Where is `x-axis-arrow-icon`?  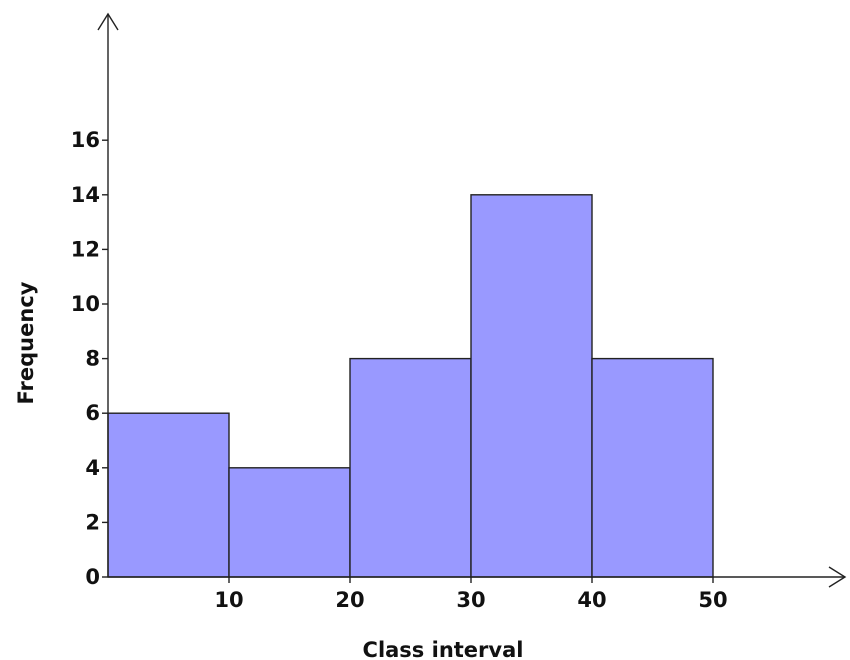
x-axis-arrow-icon is located at coordinates (837, 577).